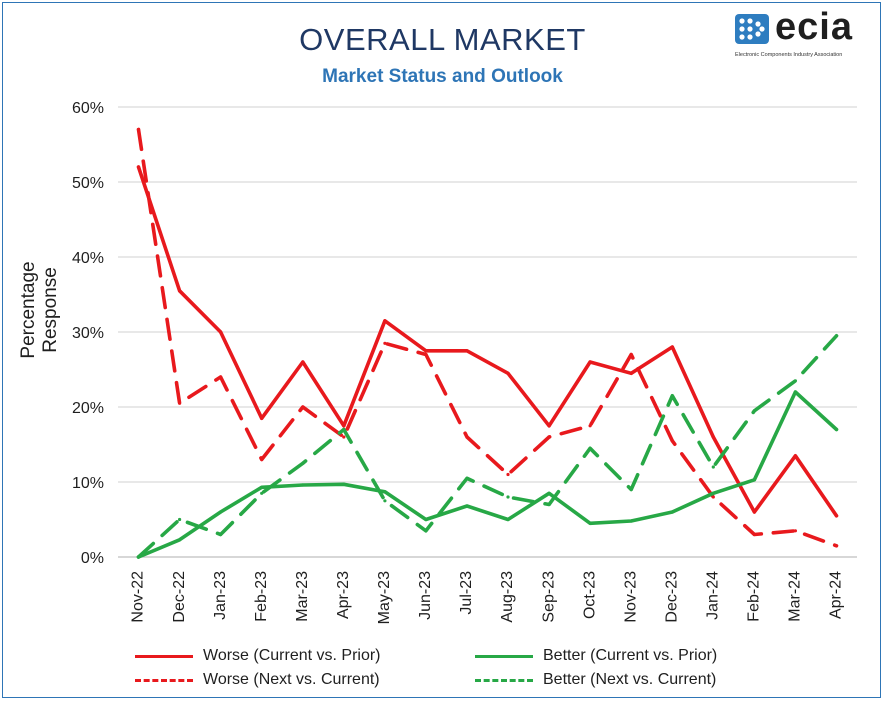 Image resolution: width=885 pixels, height=702 pixels. I want to click on x-tick-label: Nov-23, so click(630, 597).